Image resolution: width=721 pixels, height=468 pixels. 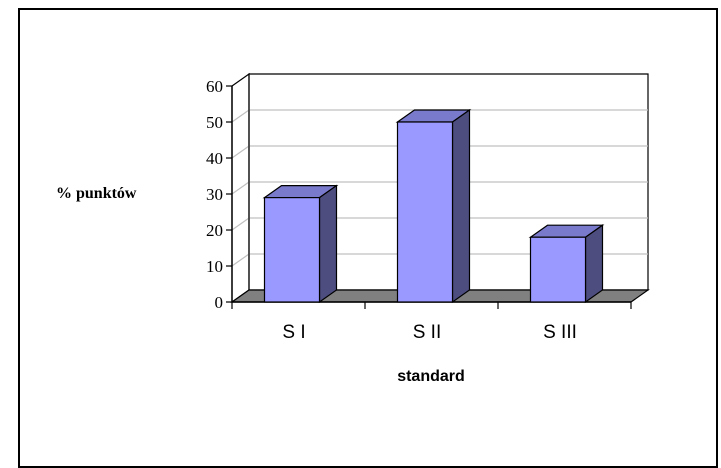 What do you see at coordinates (427, 332) in the screenshot?
I see `x-tick-label: S II` at bounding box center [427, 332].